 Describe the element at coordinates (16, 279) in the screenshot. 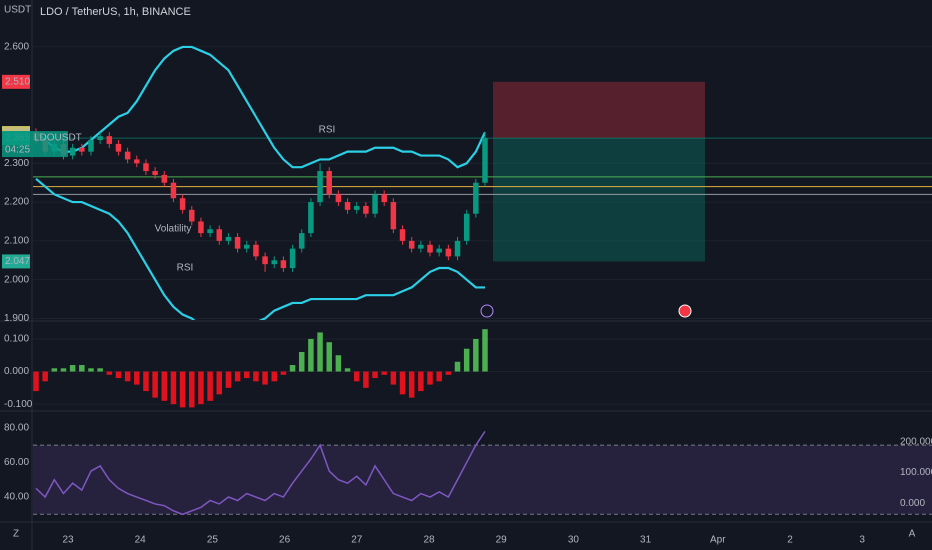

I see `y-tick-label: 2.000` at that location.